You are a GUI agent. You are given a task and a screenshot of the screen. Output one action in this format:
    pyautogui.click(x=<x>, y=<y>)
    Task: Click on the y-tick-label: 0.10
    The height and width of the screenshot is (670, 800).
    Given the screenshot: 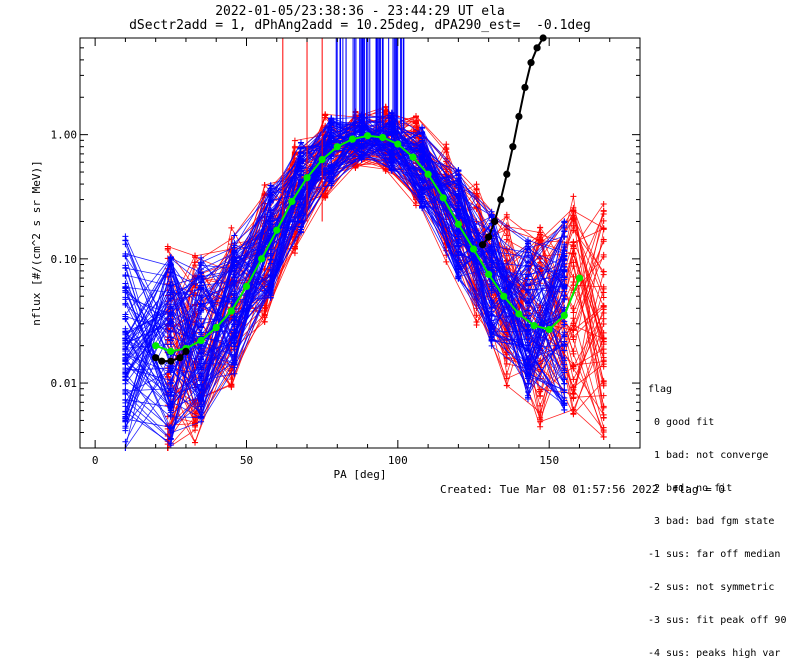 What is the action you would take?
    pyautogui.click(x=64, y=259)
    